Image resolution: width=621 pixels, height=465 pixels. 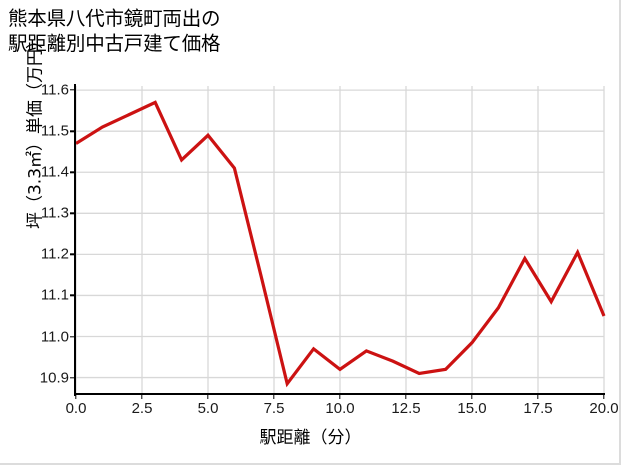 I want to click on y-tick-label: 11.4, so click(x=54, y=172).